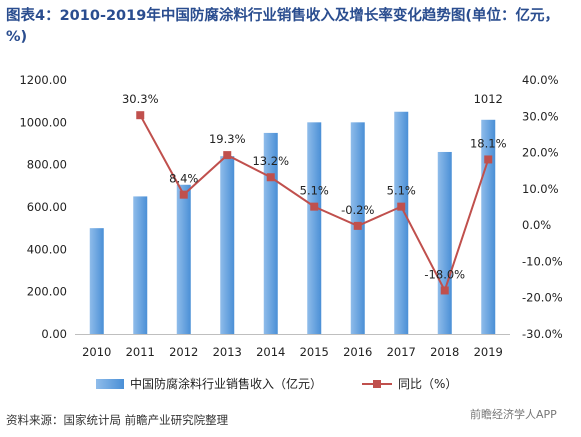 This screenshot has width=581, height=437. I want to click on x-tick-label: 2010, so click(96, 352).